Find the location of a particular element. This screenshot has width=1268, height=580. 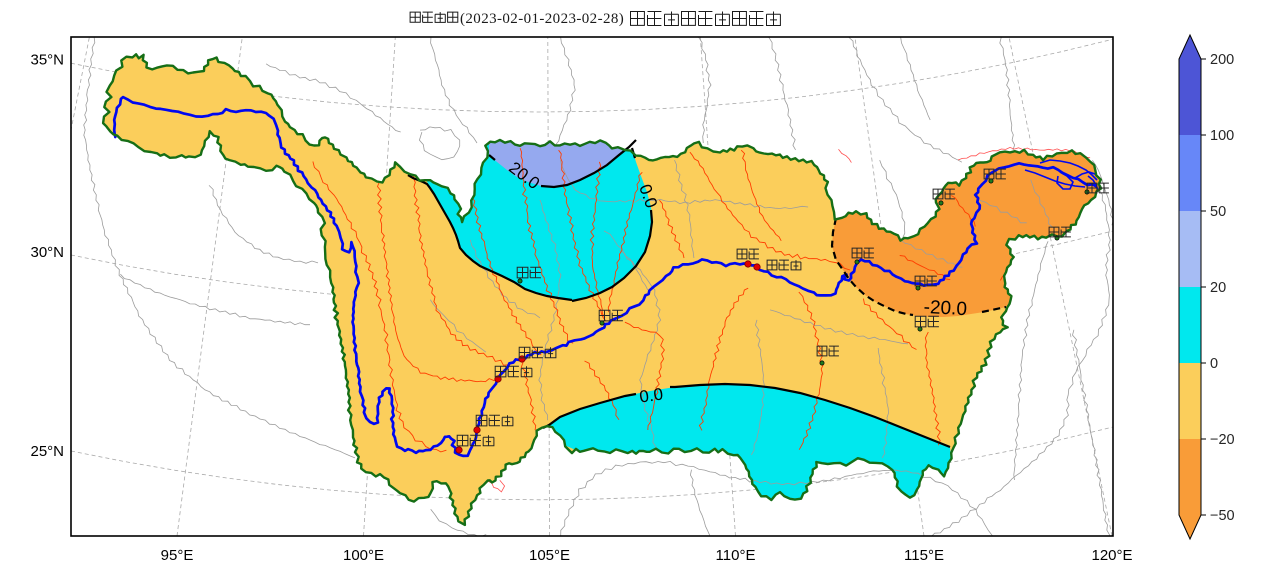

svg-text: −20 is located at coordinates (1222, 440).